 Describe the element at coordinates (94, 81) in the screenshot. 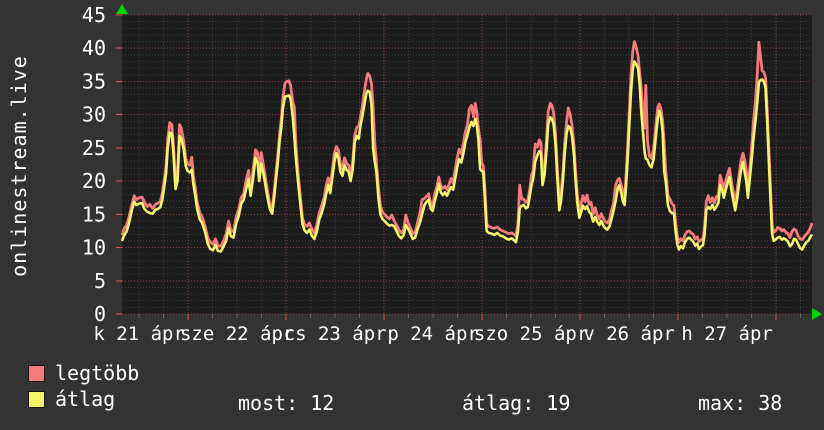

I see `svg-text: 35` at that location.